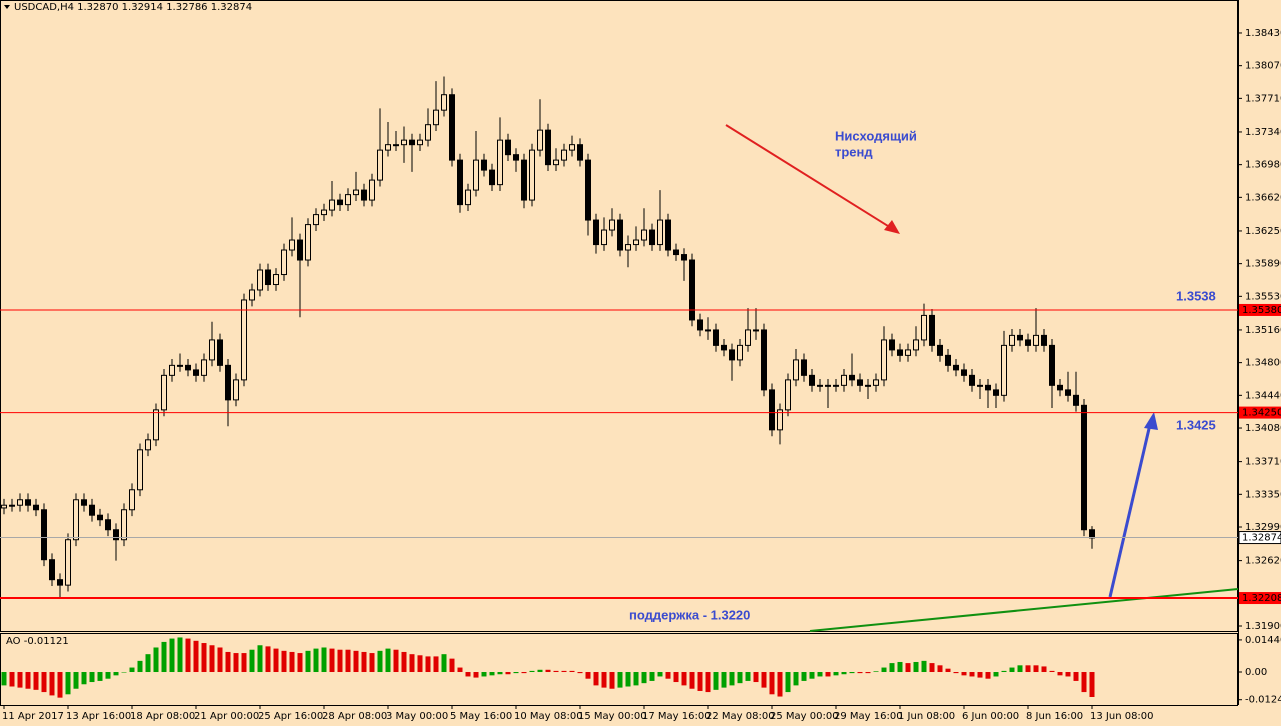 The height and width of the screenshot is (726, 1281). I want to click on x-tick-label: 10 May 08:00, so click(548, 716).